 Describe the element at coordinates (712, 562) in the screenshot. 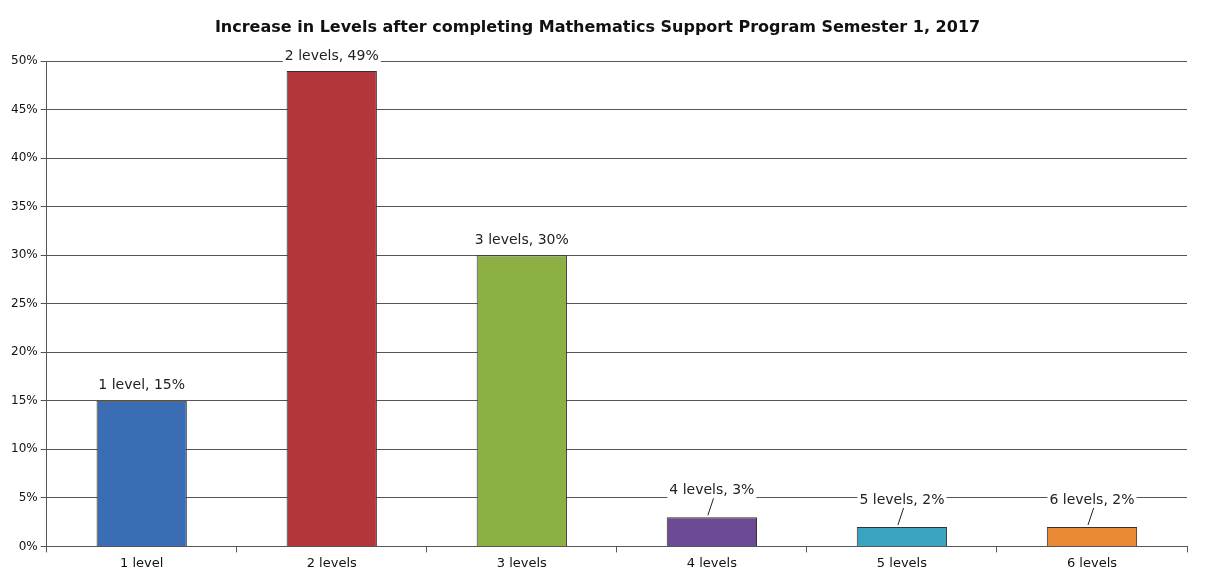

I see `x-tick-label: 4 levels` at that location.